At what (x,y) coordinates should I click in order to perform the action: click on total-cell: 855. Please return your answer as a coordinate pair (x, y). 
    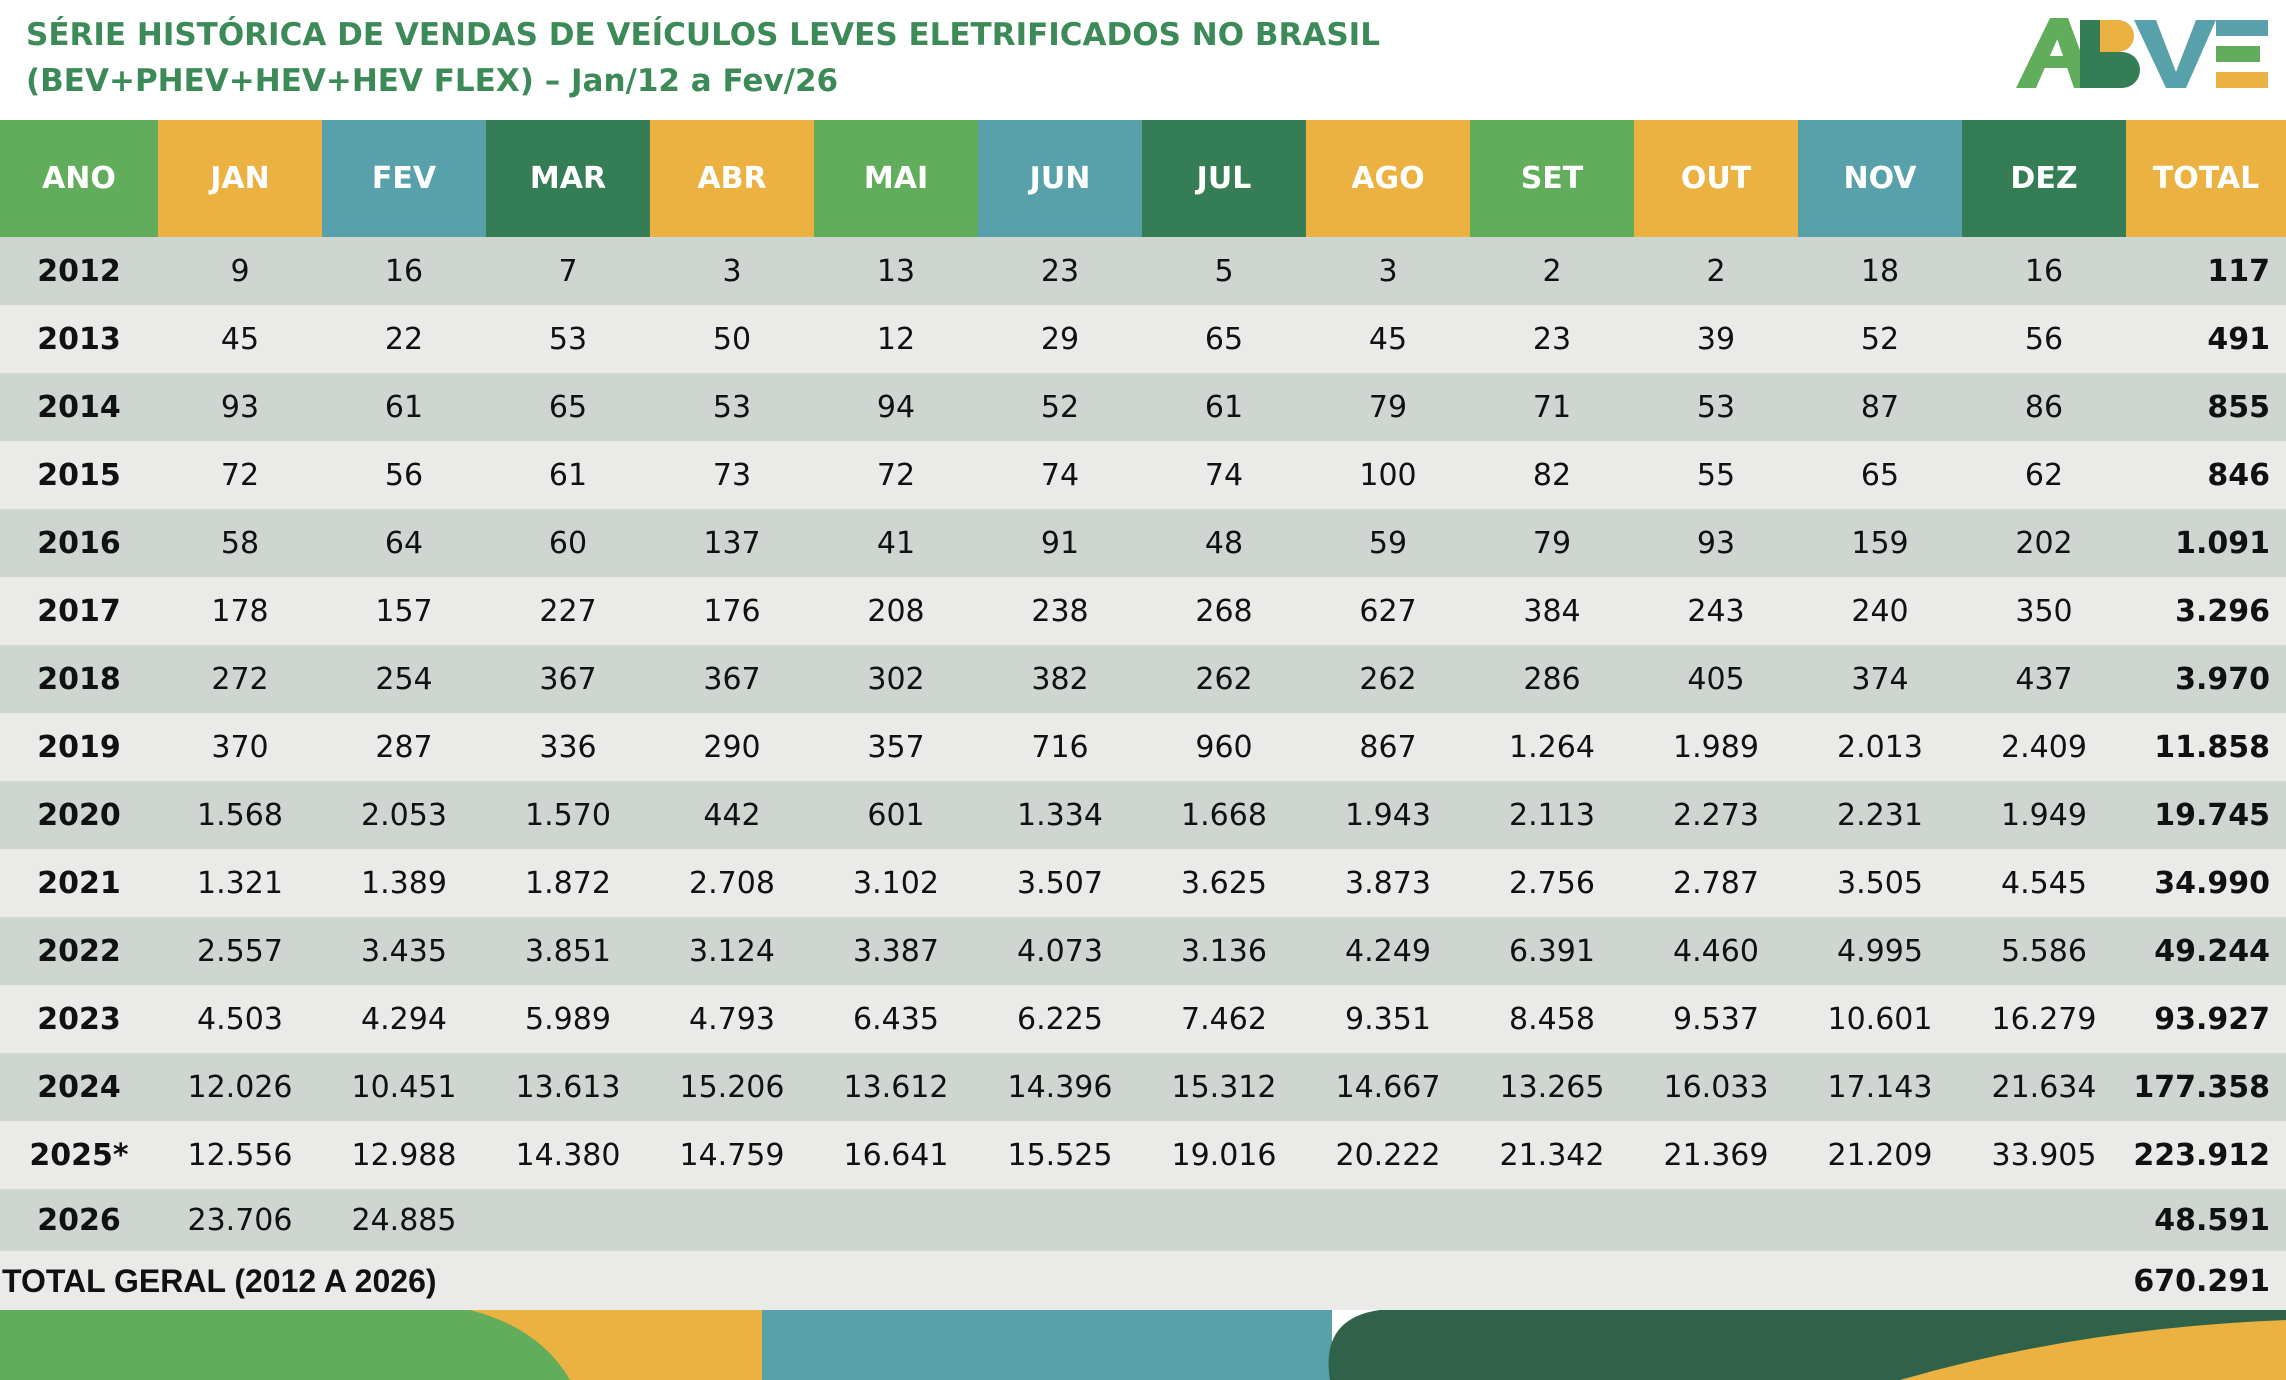
    Looking at the image, I should click on (2206, 407).